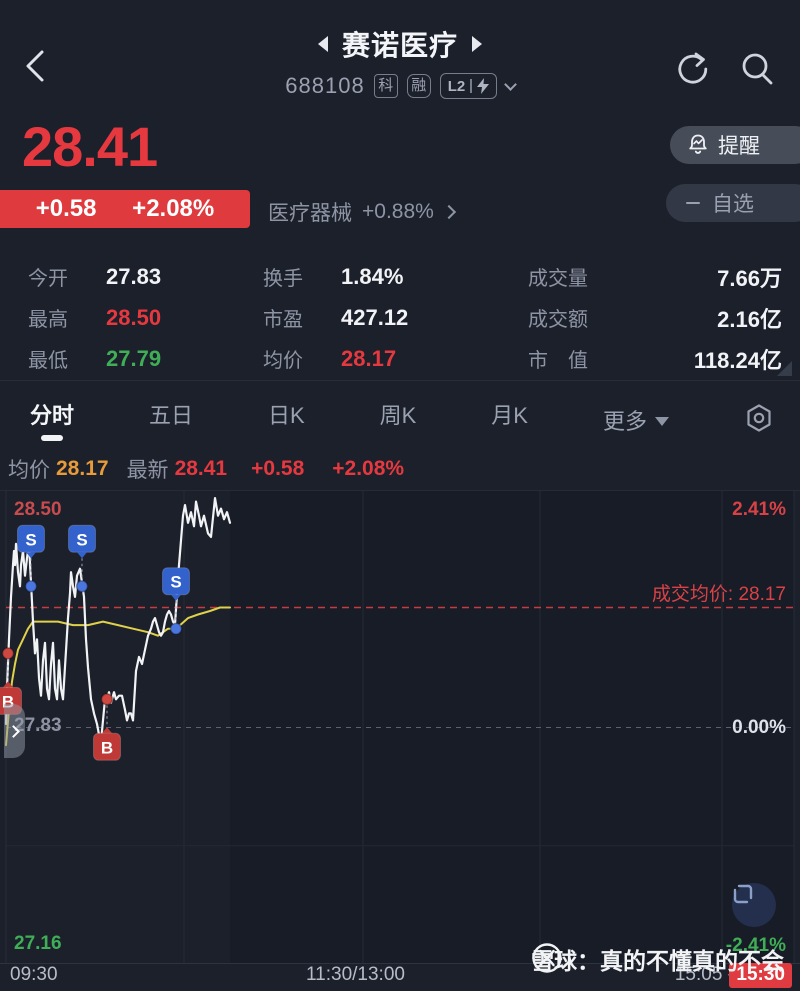 The height and width of the screenshot is (991, 800). I want to click on margin-badge: 融, so click(418, 86).